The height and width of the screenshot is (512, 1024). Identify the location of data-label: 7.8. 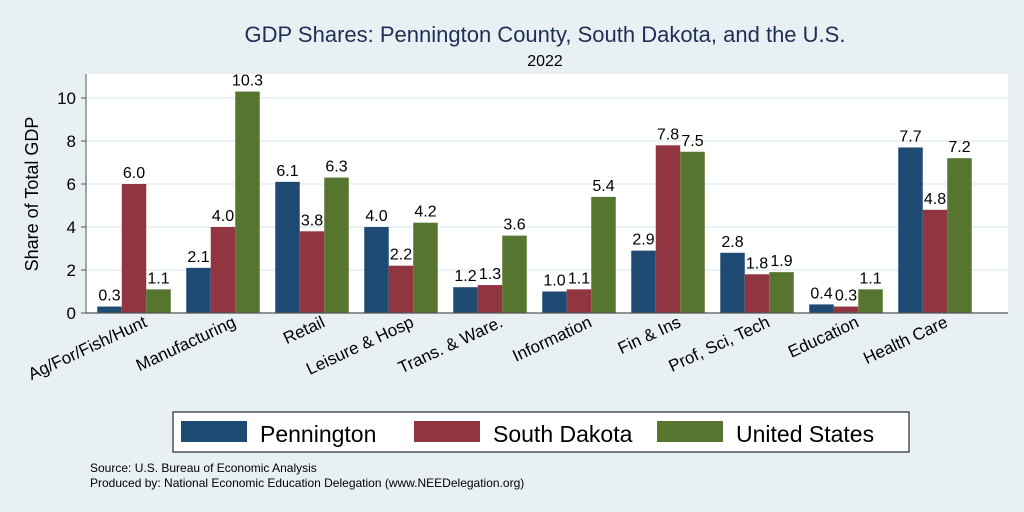
(668, 134).